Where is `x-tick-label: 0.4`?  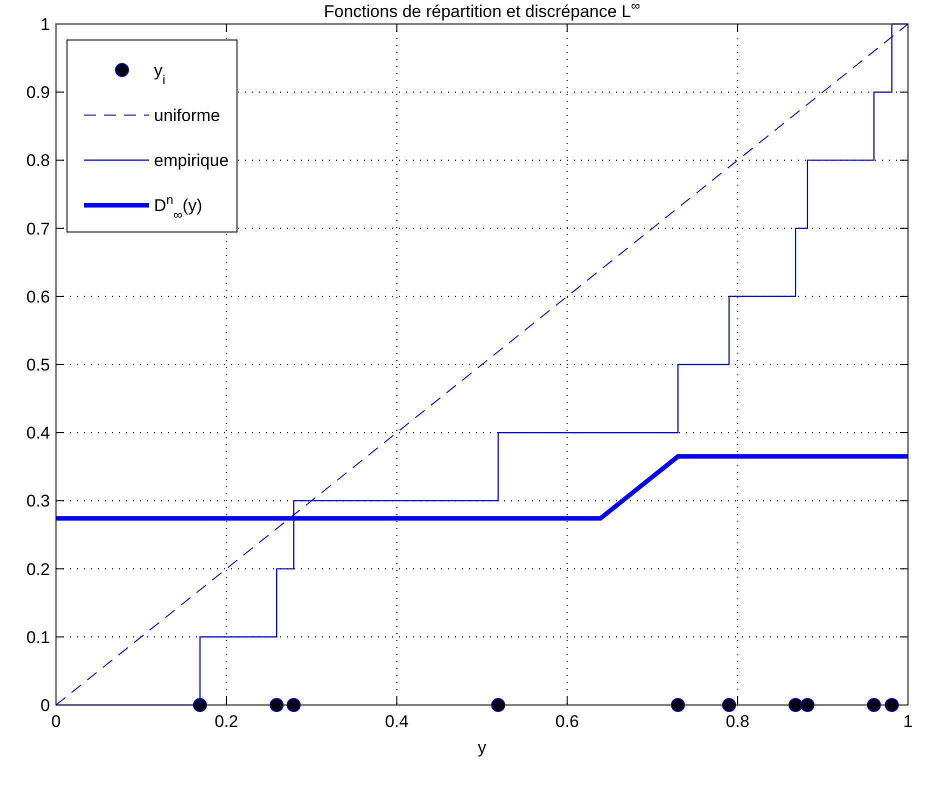
x-tick-label: 0.4 is located at coordinates (396, 721).